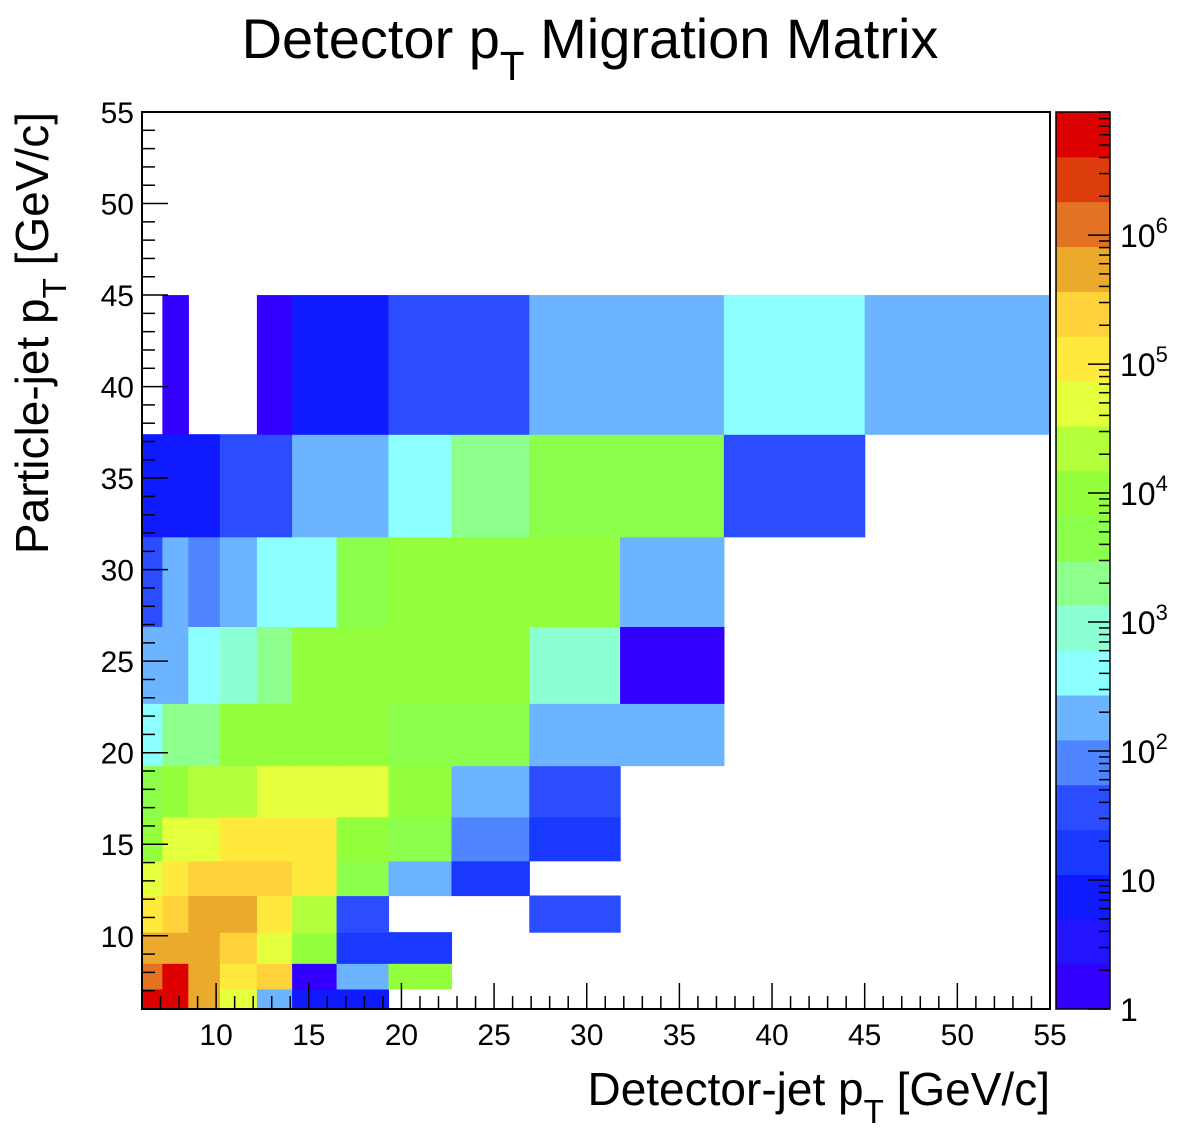 The height and width of the screenshot is (1133, 1181). What do you see at coordinates (117, 205) in the screenshot?
I see `y-tick-label: 50` at bounding box center [117, 205].